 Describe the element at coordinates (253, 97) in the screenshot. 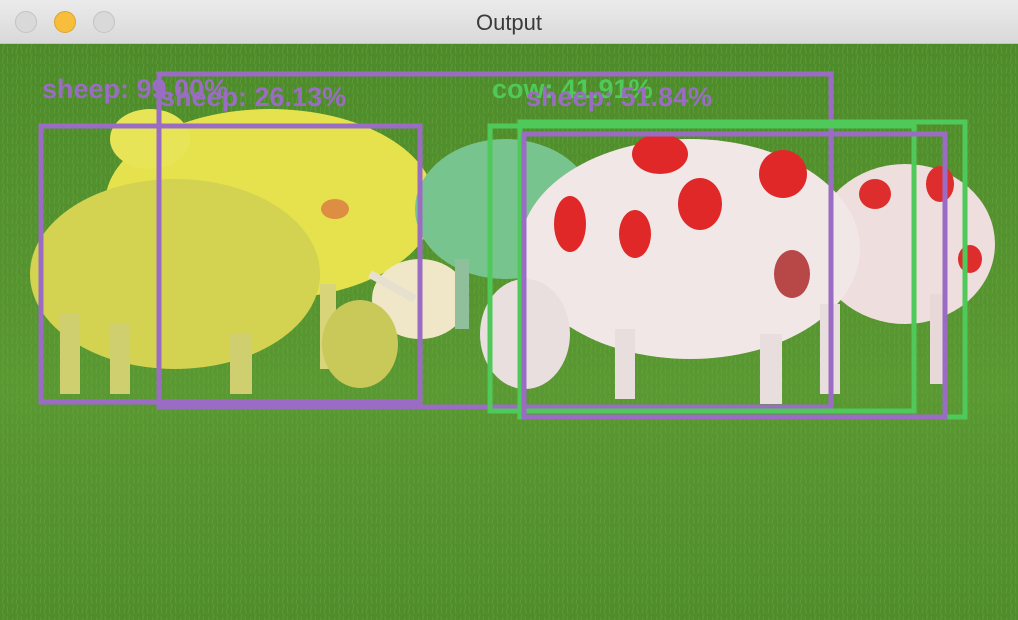

I see `detection-label-sheep-26: sheep: 26.13%` at that location.